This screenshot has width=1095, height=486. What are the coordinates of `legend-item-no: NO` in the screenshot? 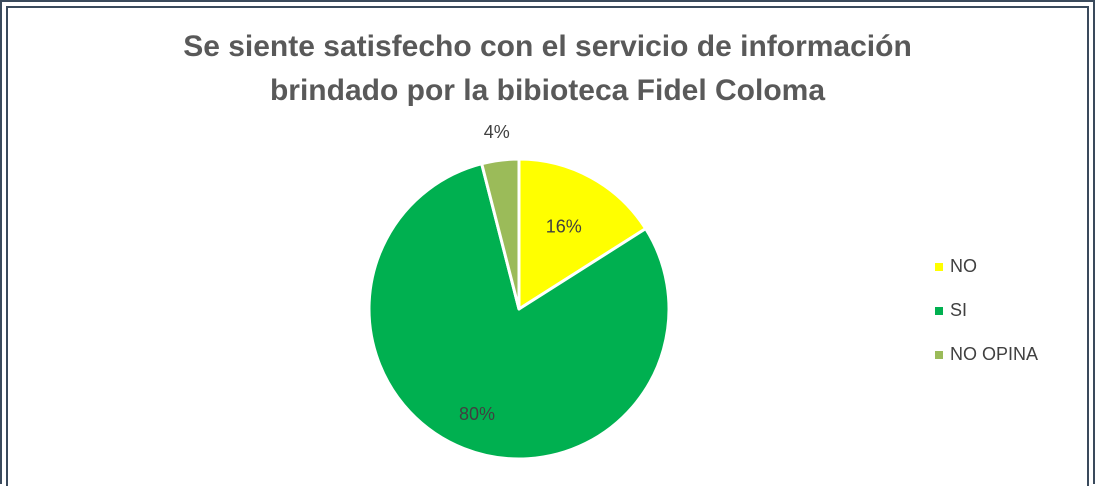 It's located at (956, 266).